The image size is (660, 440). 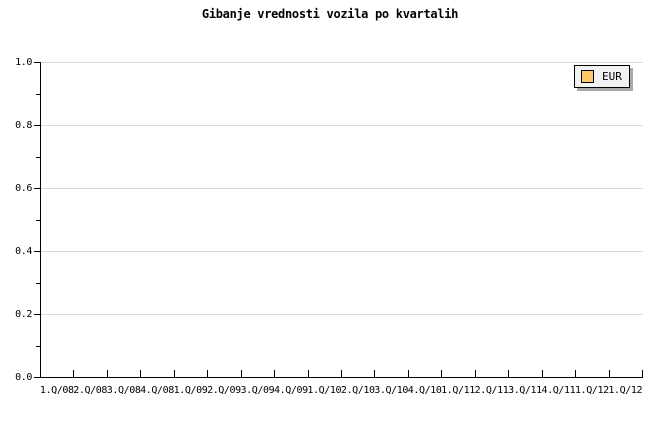 I want to click on x-axis-category-label: 1.Q/08, so click(x=56, y=390).